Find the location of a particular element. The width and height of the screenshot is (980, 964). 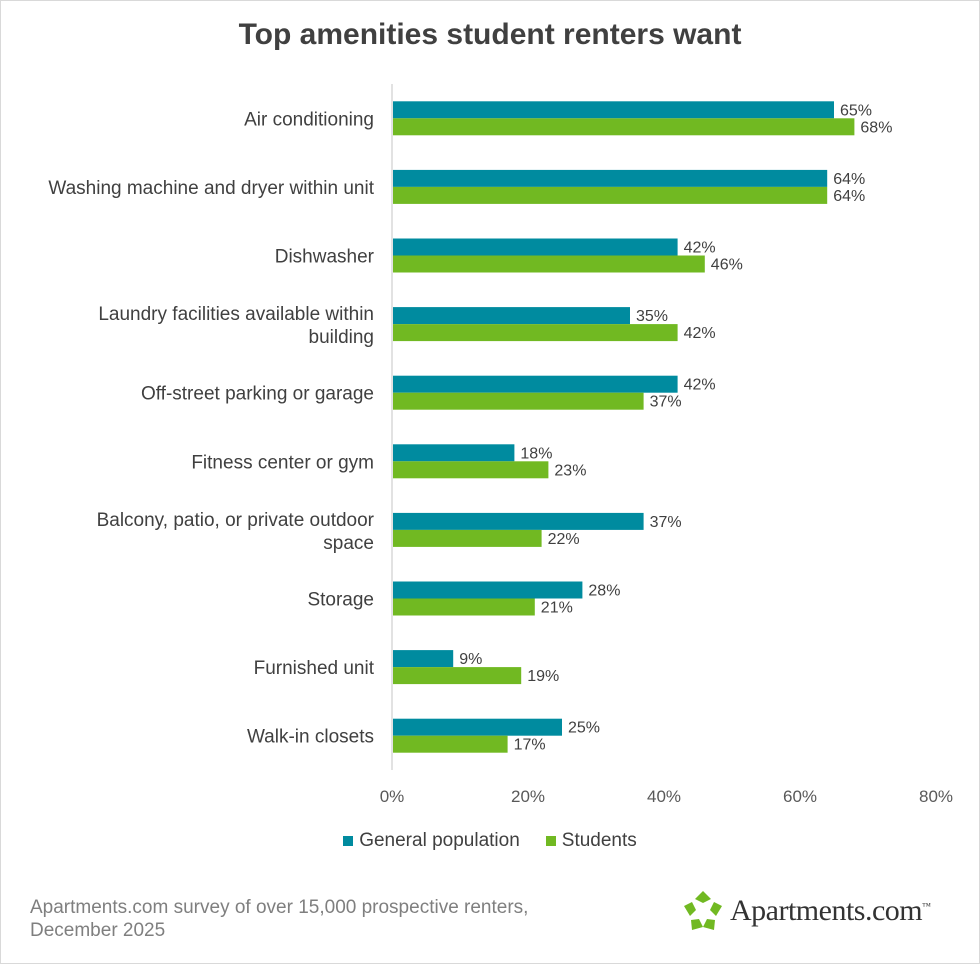

x-tick-label: 80% is located at coordinates (936, 796).